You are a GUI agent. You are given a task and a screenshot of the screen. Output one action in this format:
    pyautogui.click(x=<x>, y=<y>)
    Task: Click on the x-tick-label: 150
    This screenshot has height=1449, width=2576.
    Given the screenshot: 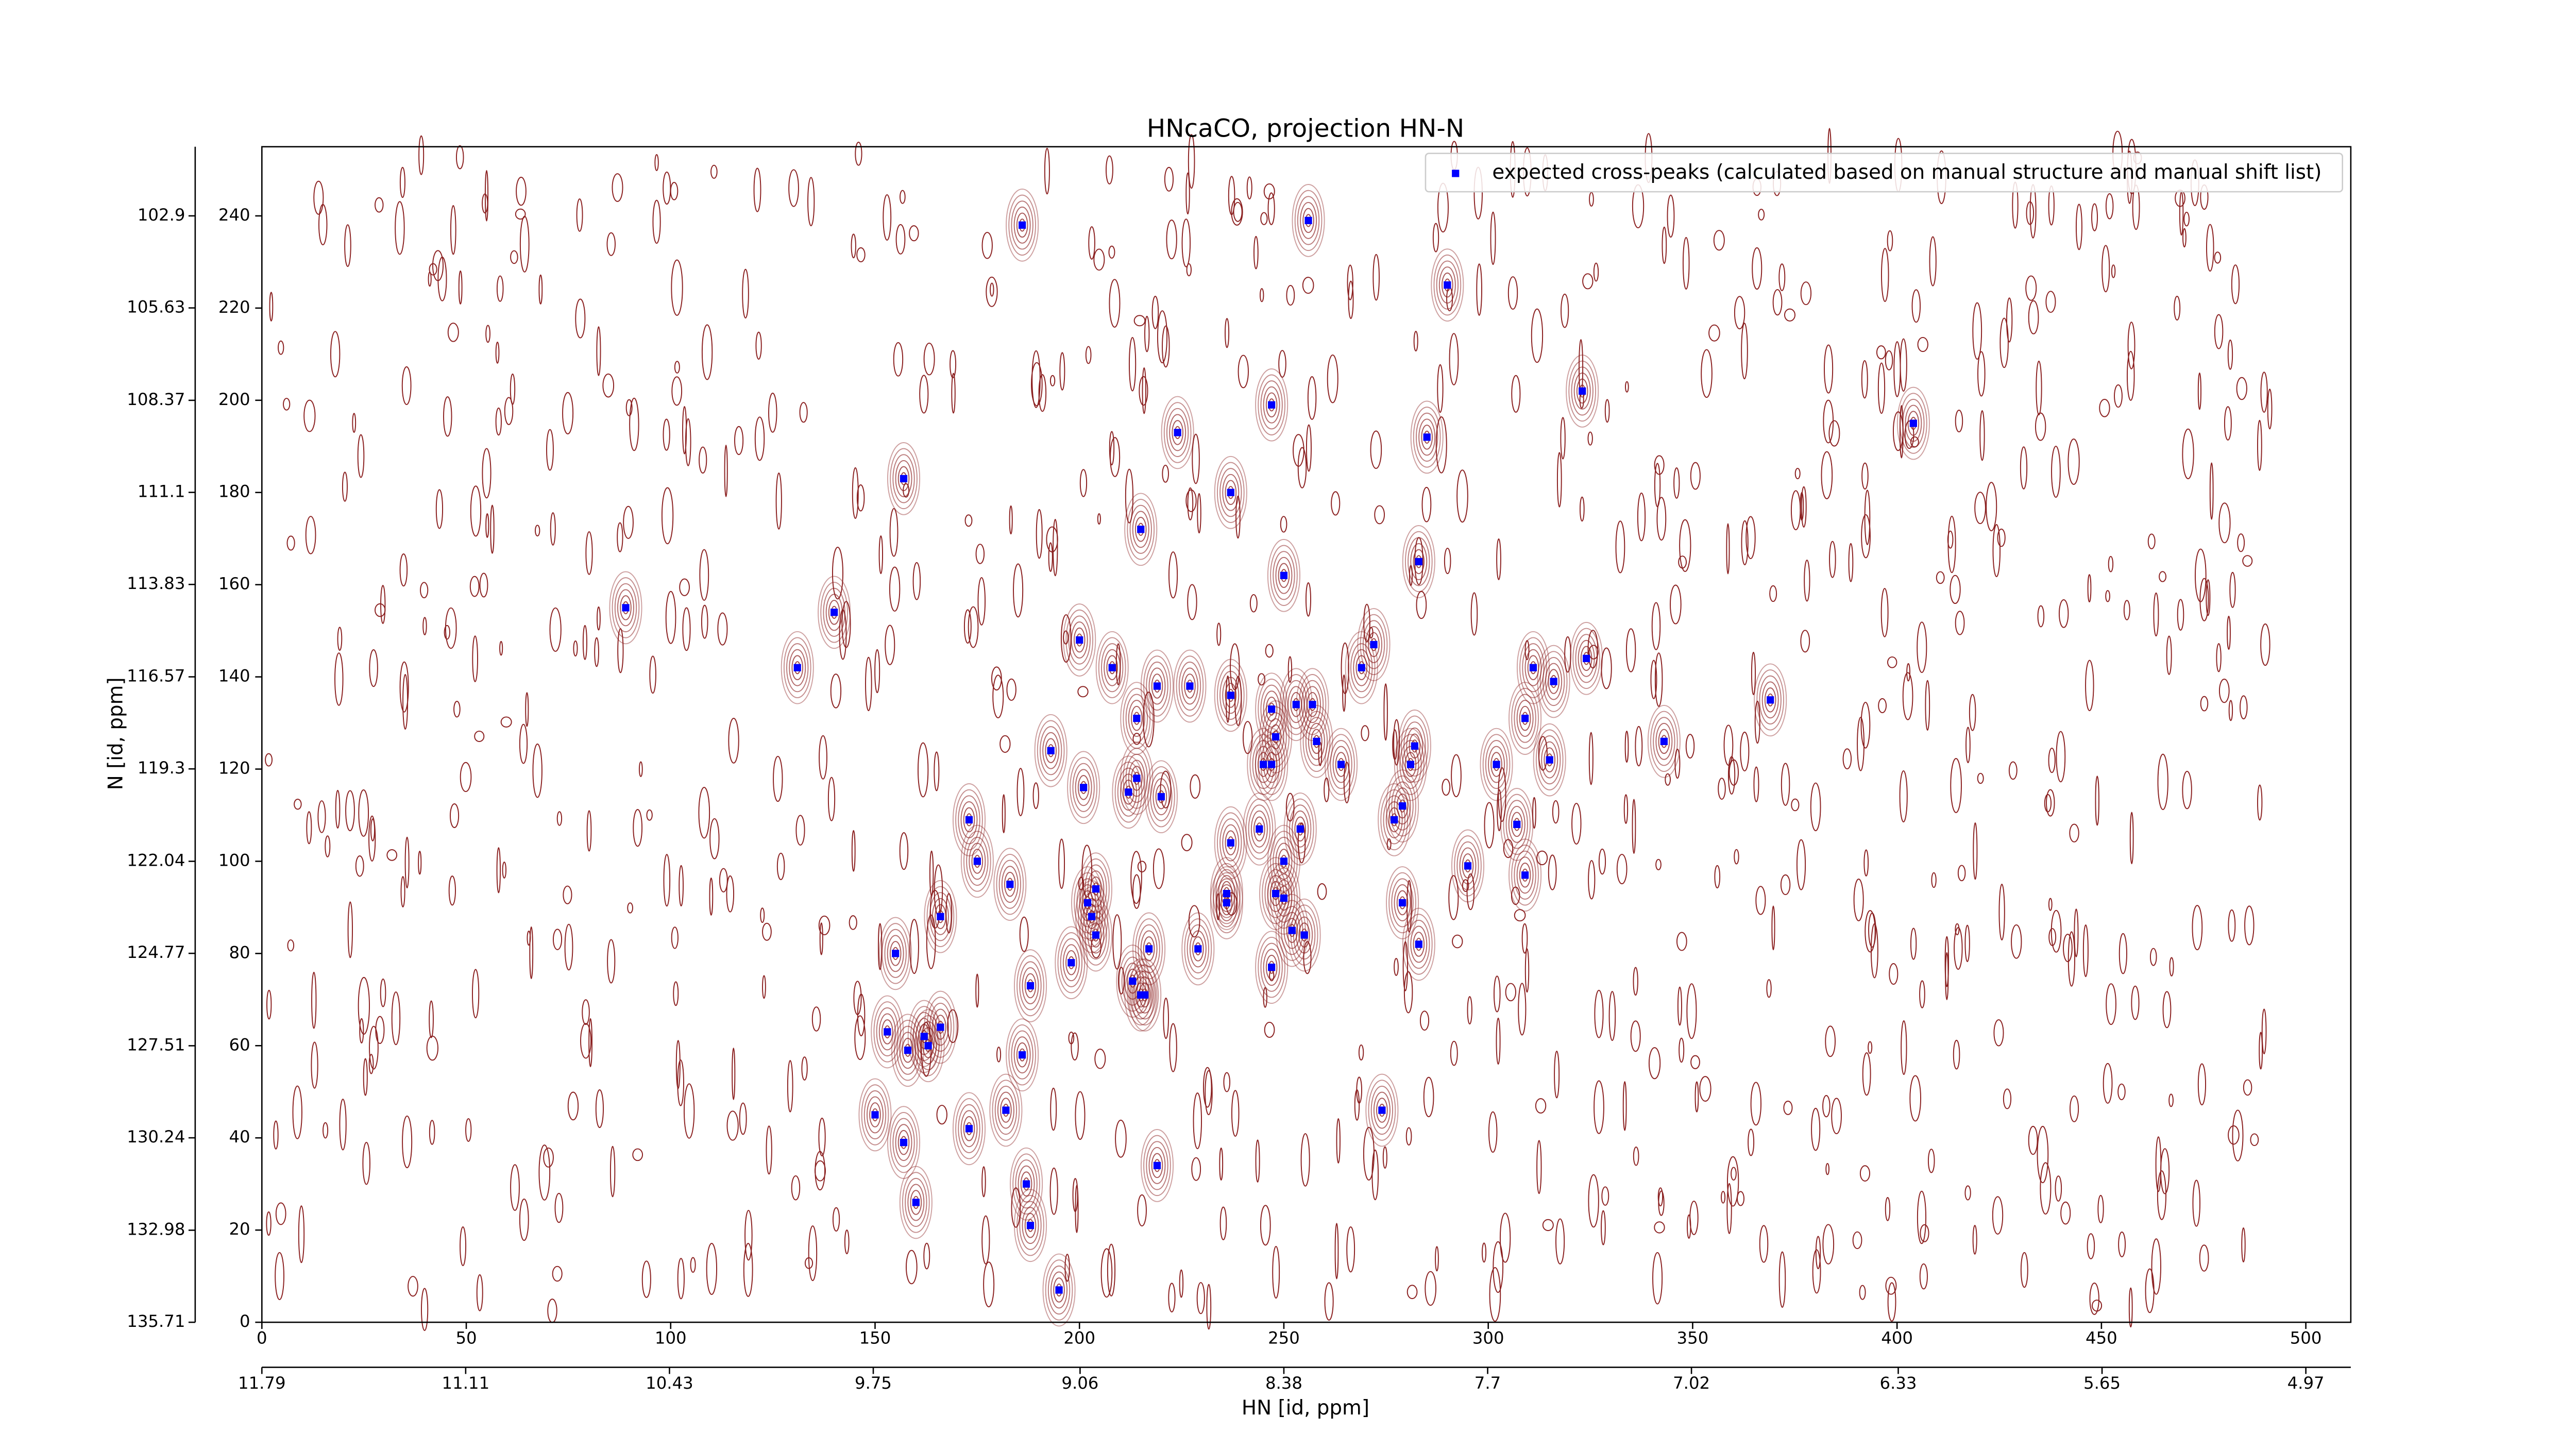 What is the action you would take?
    pyautogui.click(x=875, y=1337)
    